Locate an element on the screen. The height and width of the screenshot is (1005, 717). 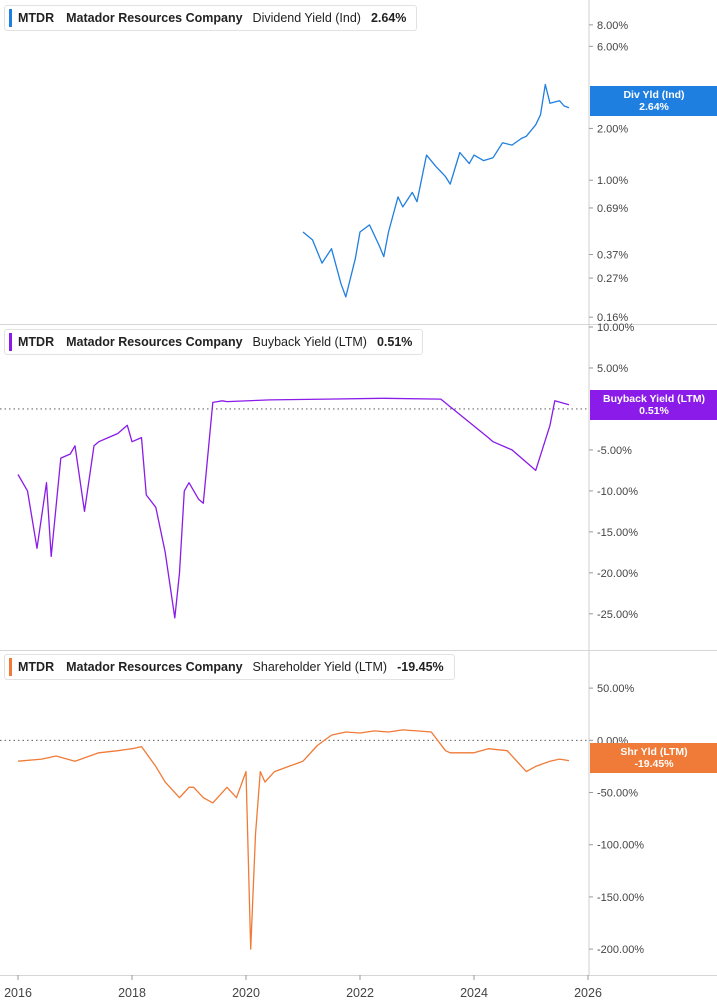
y-tick-label: 6.00% is located at coordinates (612, 47).